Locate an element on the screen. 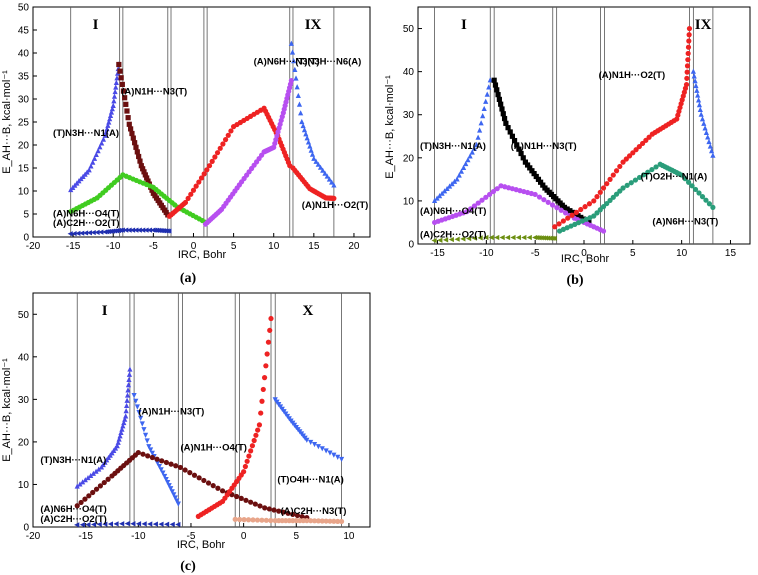 The height and width of the screenshot is (575, 758). data-series-c is located at coordinates (209, 421).